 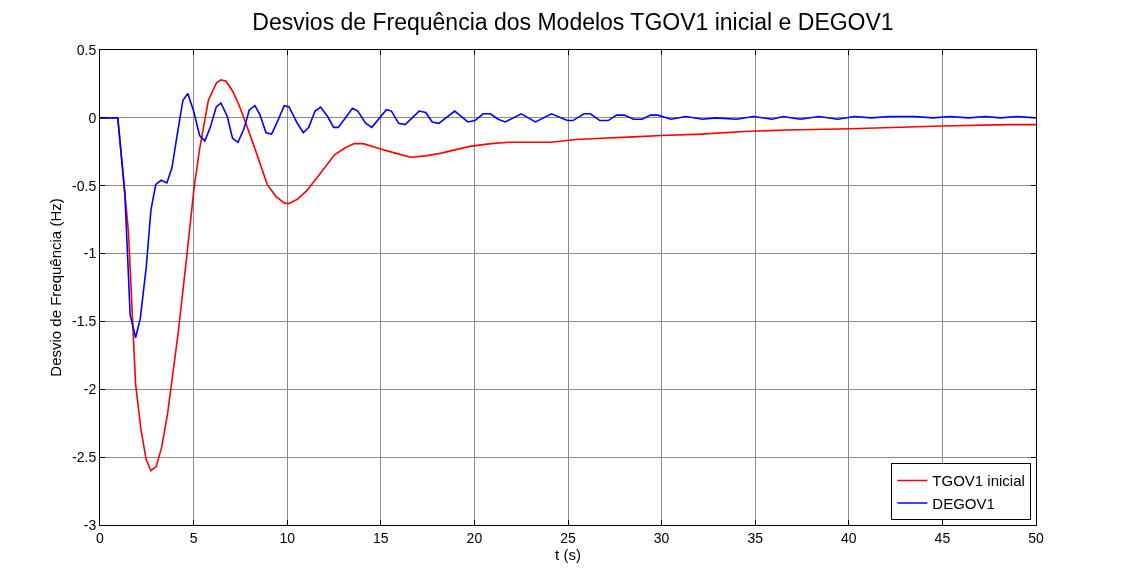 What do you see at coordinates (90, 253) in the screenshot?
I see `y-tick-label: -1` at bounding box center [90, 253].